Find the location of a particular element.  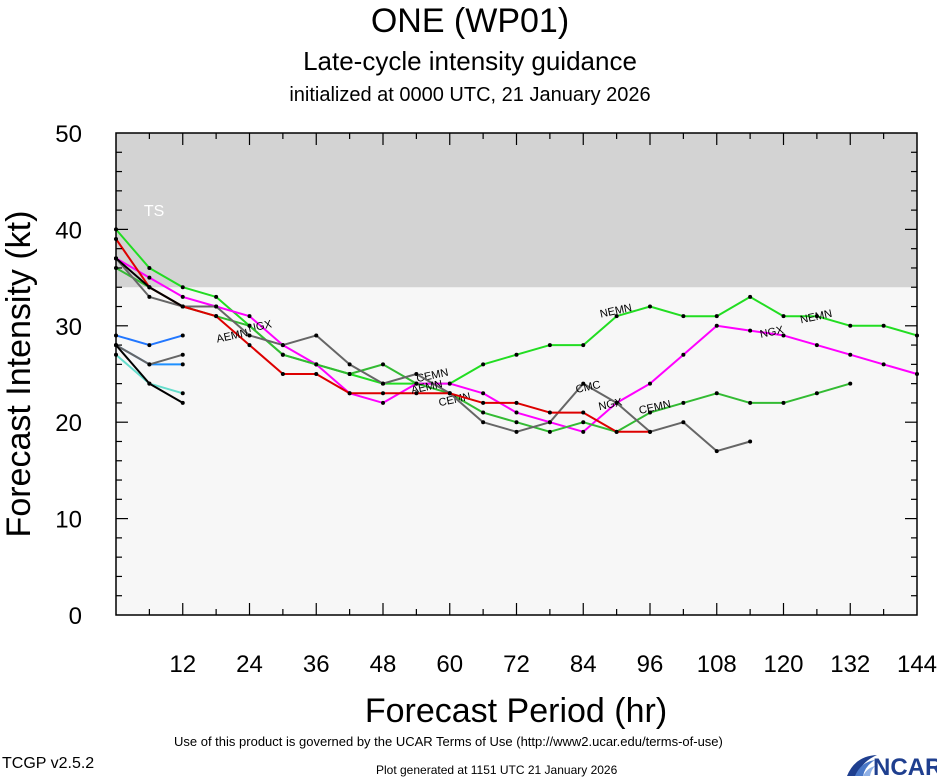

y-tick-label: 40 is located at coordinates (68, 230).